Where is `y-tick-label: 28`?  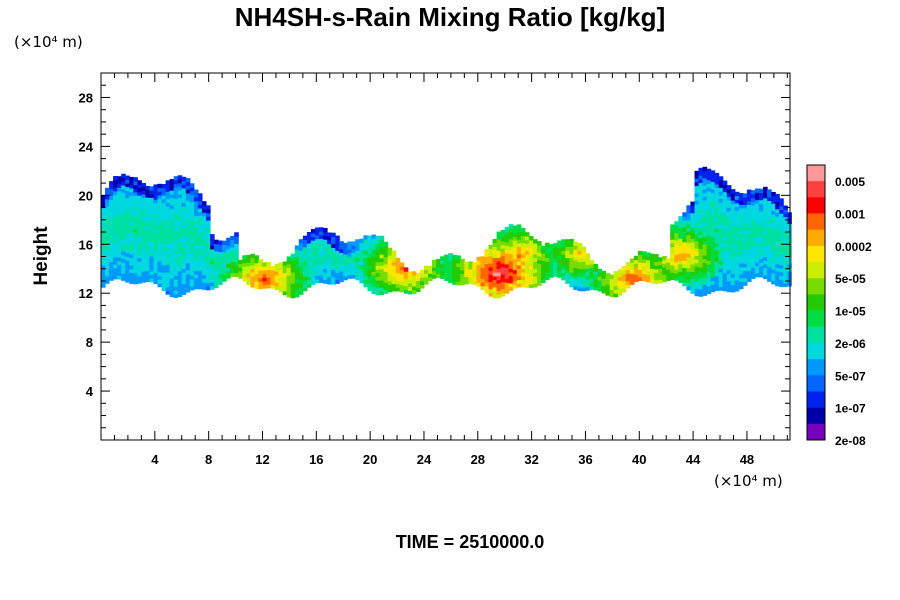
y-tick-label: 28 is located at coordinates (86, 97).